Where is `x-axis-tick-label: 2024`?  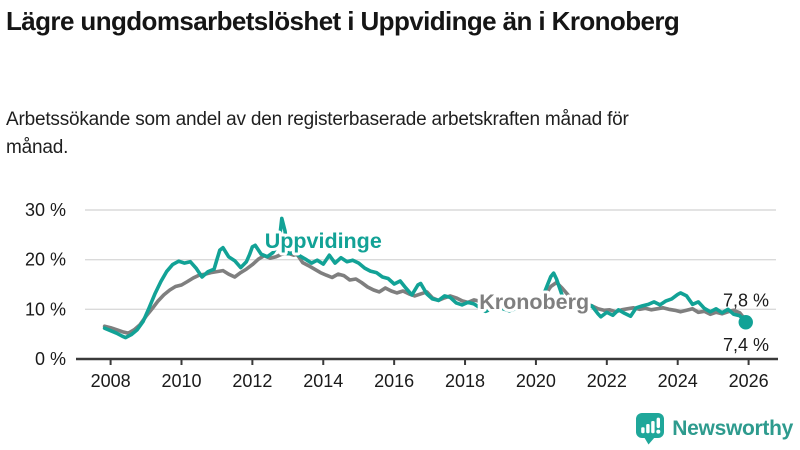
x-axis-tick-label: 2024 is located at coordinates (678, 381).